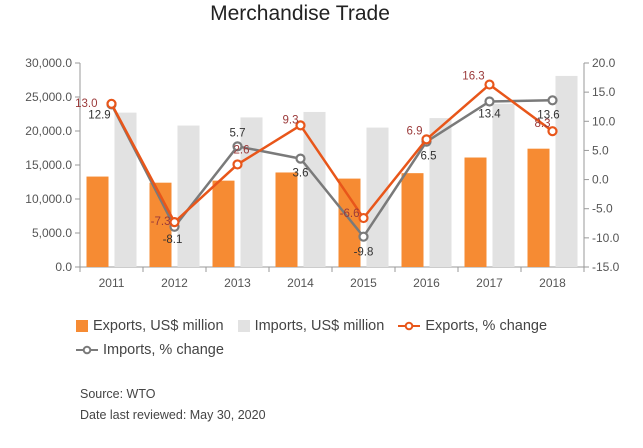  I want to click on x-axis-tick-label: 2014, so click(300, 283).